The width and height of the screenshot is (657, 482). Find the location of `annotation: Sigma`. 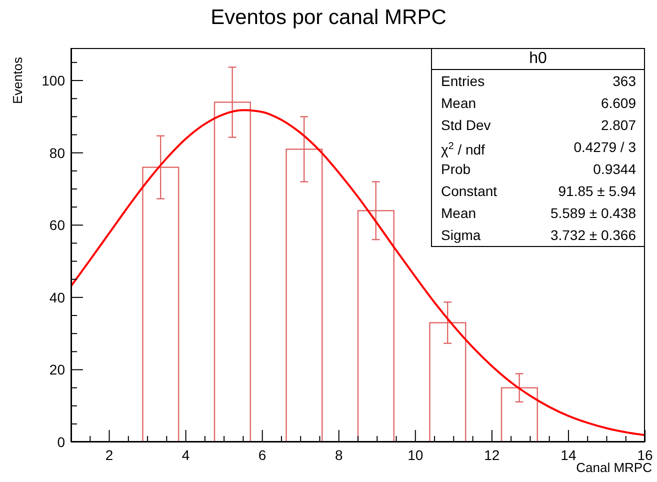

annotation: Sigma is located at coordinates (461, 235).